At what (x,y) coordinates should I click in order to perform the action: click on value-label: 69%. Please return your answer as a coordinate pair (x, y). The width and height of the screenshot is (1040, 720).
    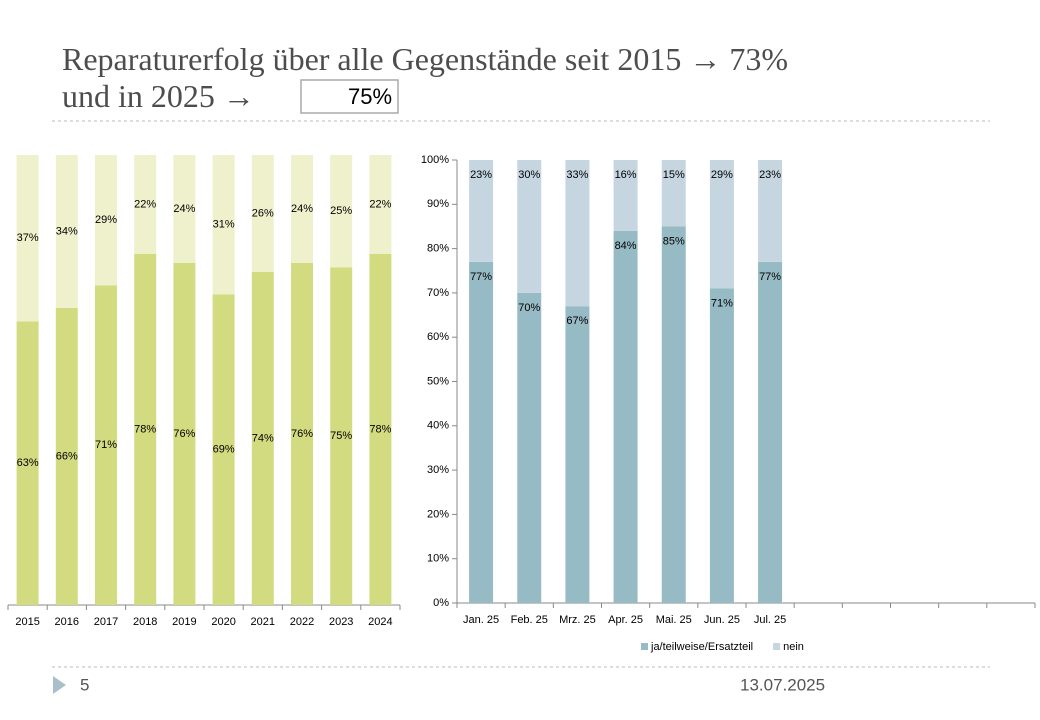
    Looking at the image, I should click on (224, 450).